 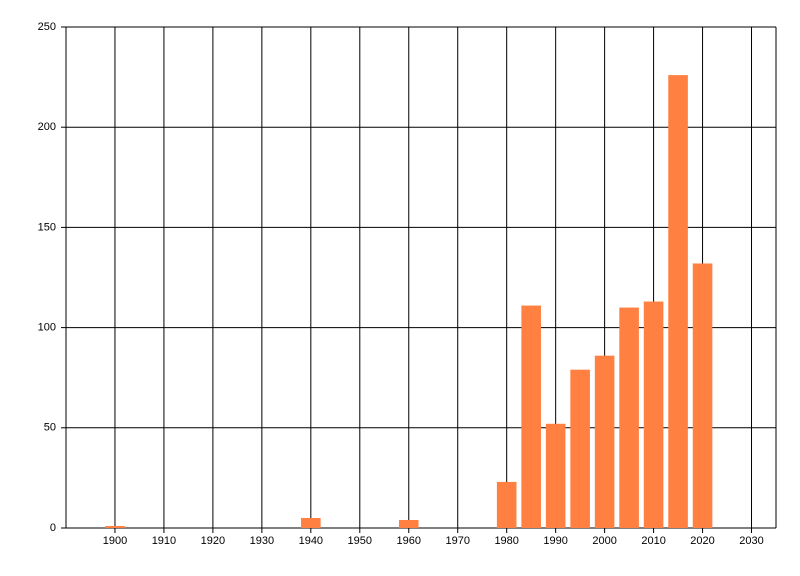 I want to click on x-tick-label: 1990, so click(x=555, y=541).